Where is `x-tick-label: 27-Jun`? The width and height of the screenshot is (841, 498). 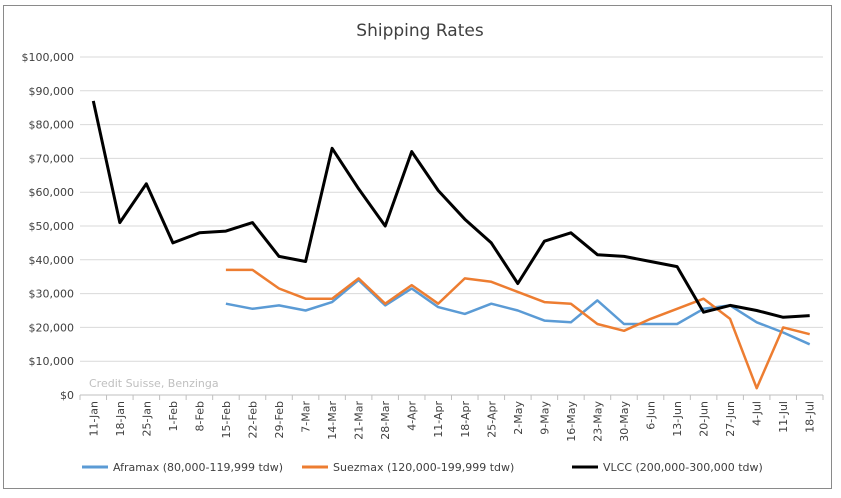 x-tick-label: 27-Jun is located at coordinates (730, 419).